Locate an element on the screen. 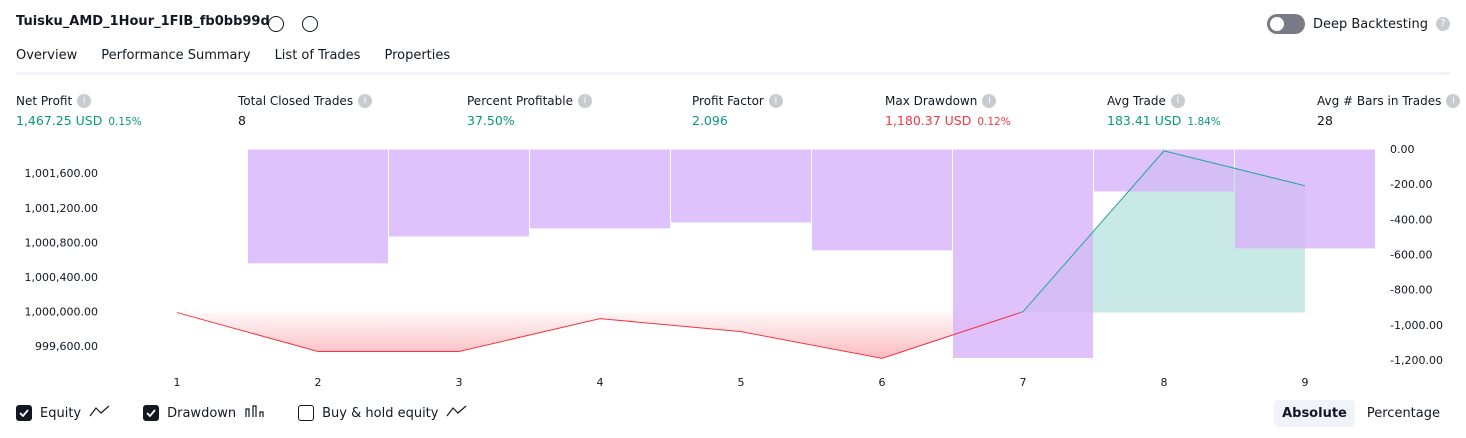 The image size is (1466, 438). settings-icon is located at coordinates (276, 24).